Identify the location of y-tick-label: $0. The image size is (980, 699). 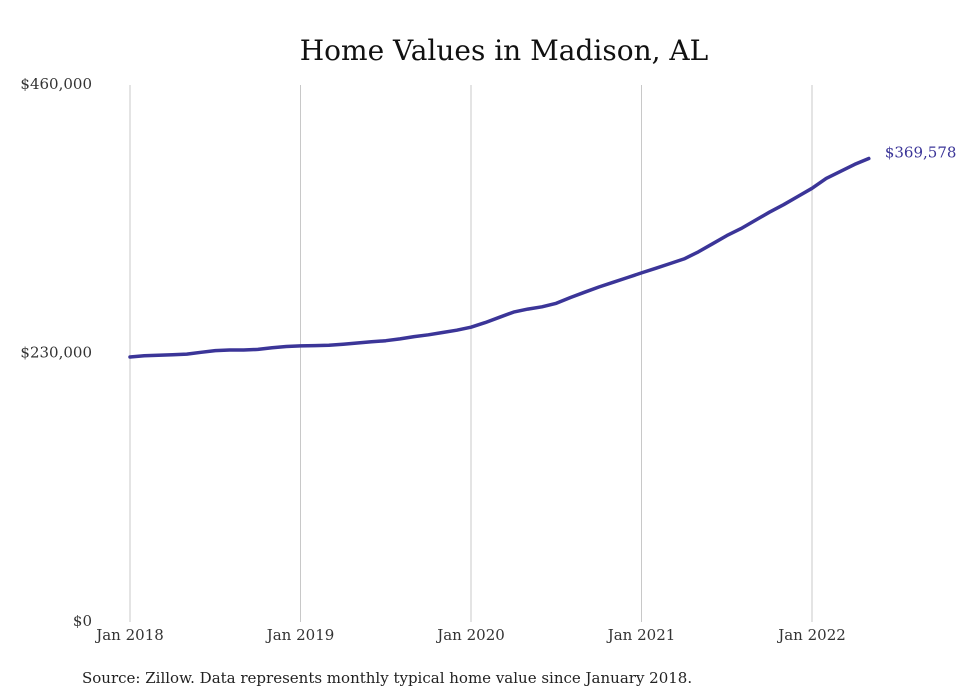
(82, 621).